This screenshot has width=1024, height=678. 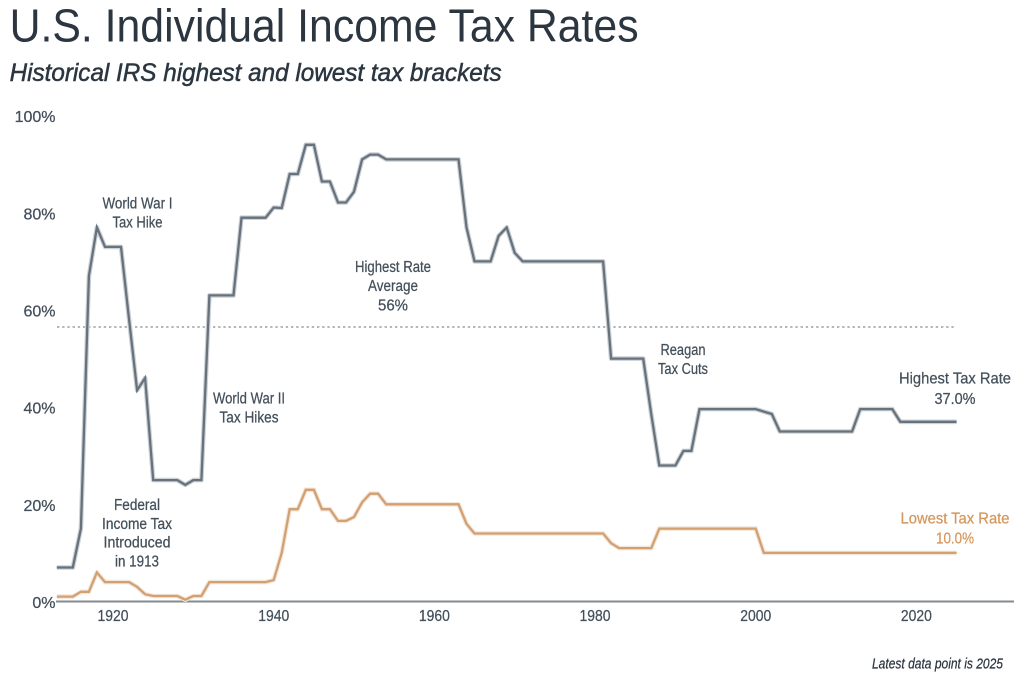 What do you see at coordinates (955, 379) in the screenshot?
I see `svg-text: Highest Tax Rate` at bounding box center [955, 379].